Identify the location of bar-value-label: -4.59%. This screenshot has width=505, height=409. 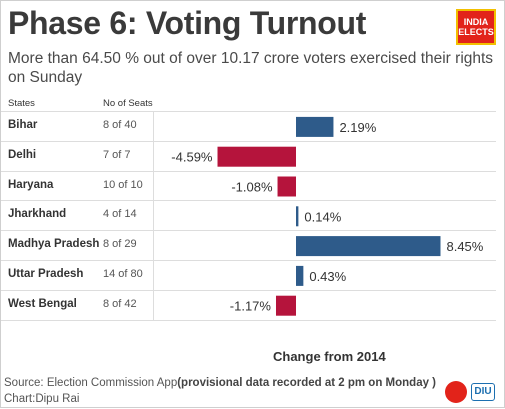
(192, 157).